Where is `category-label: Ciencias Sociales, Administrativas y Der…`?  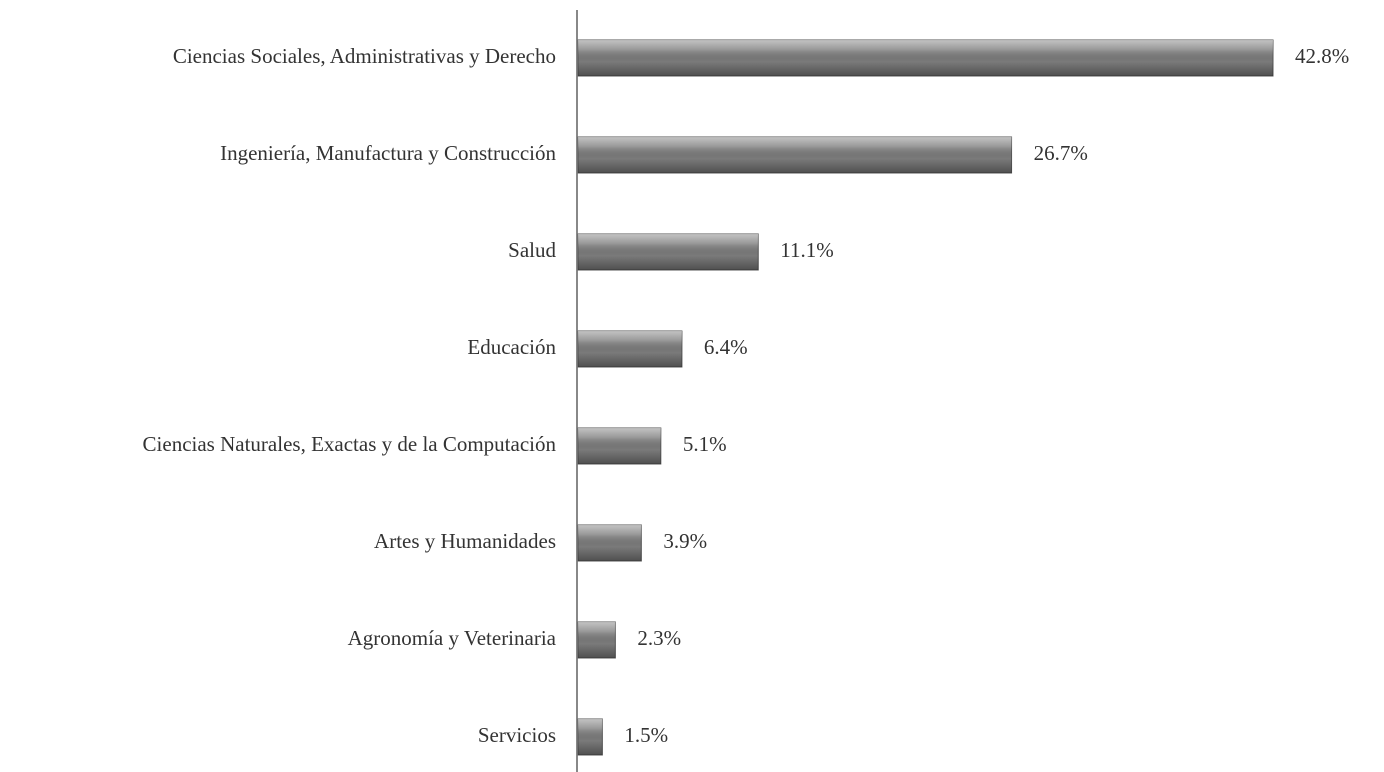
category-label: Ciencias Sociales, Administrativas y Der… is located at coordinates (364, 56).